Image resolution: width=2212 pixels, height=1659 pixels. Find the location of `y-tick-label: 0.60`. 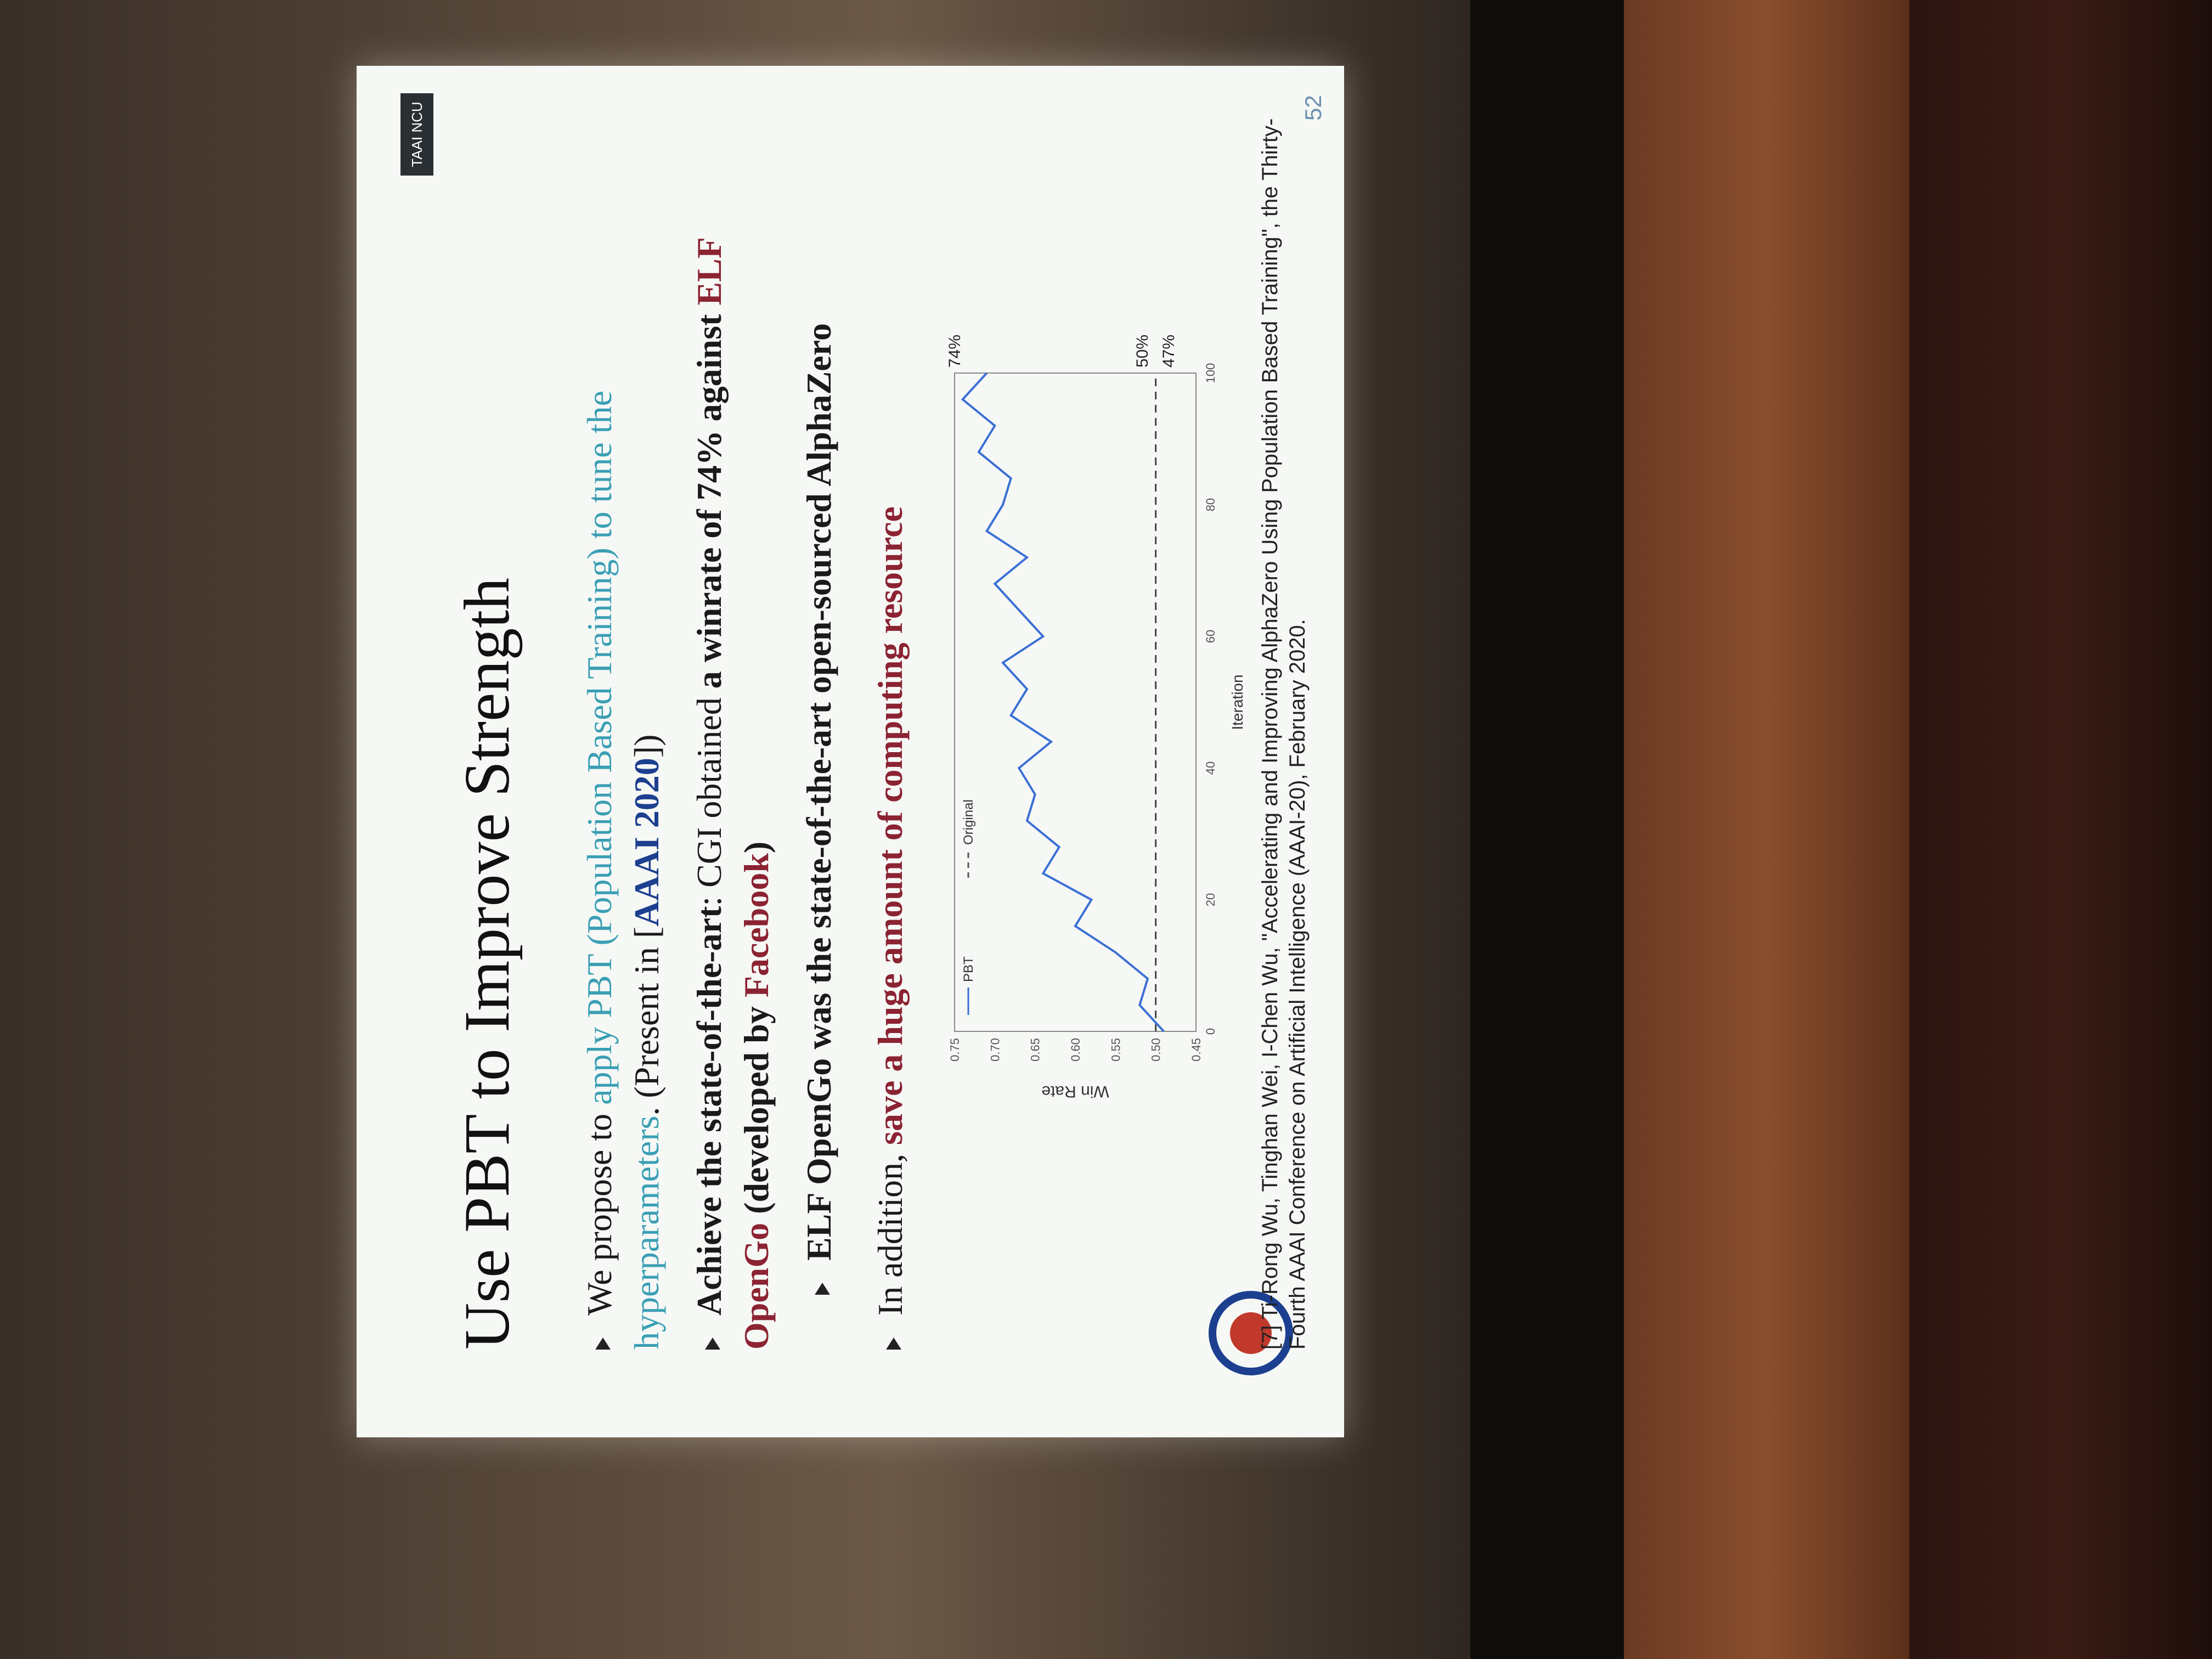

y-tick-label: 0.60 is located at coordinates (1075, 1050).